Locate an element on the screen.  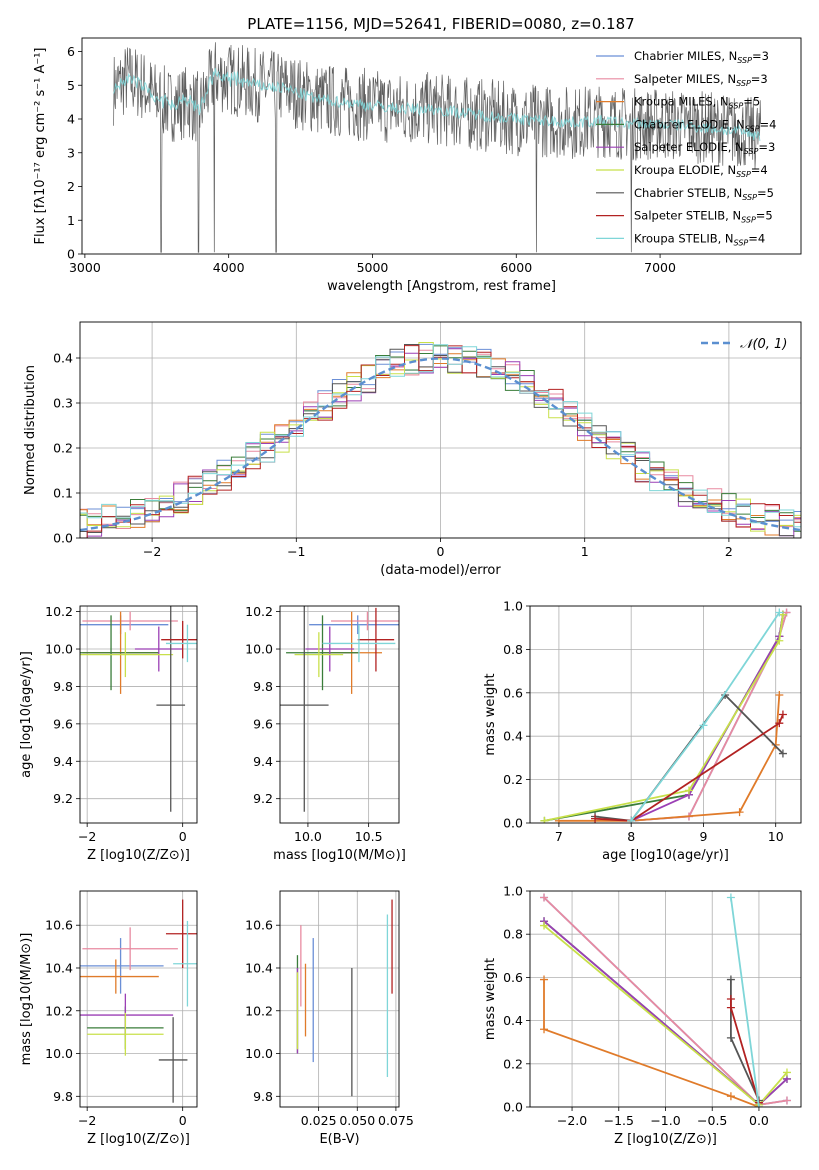
mass-vs-ebv-ytick-label: 10.2 is located at coordinates (259, 1010).